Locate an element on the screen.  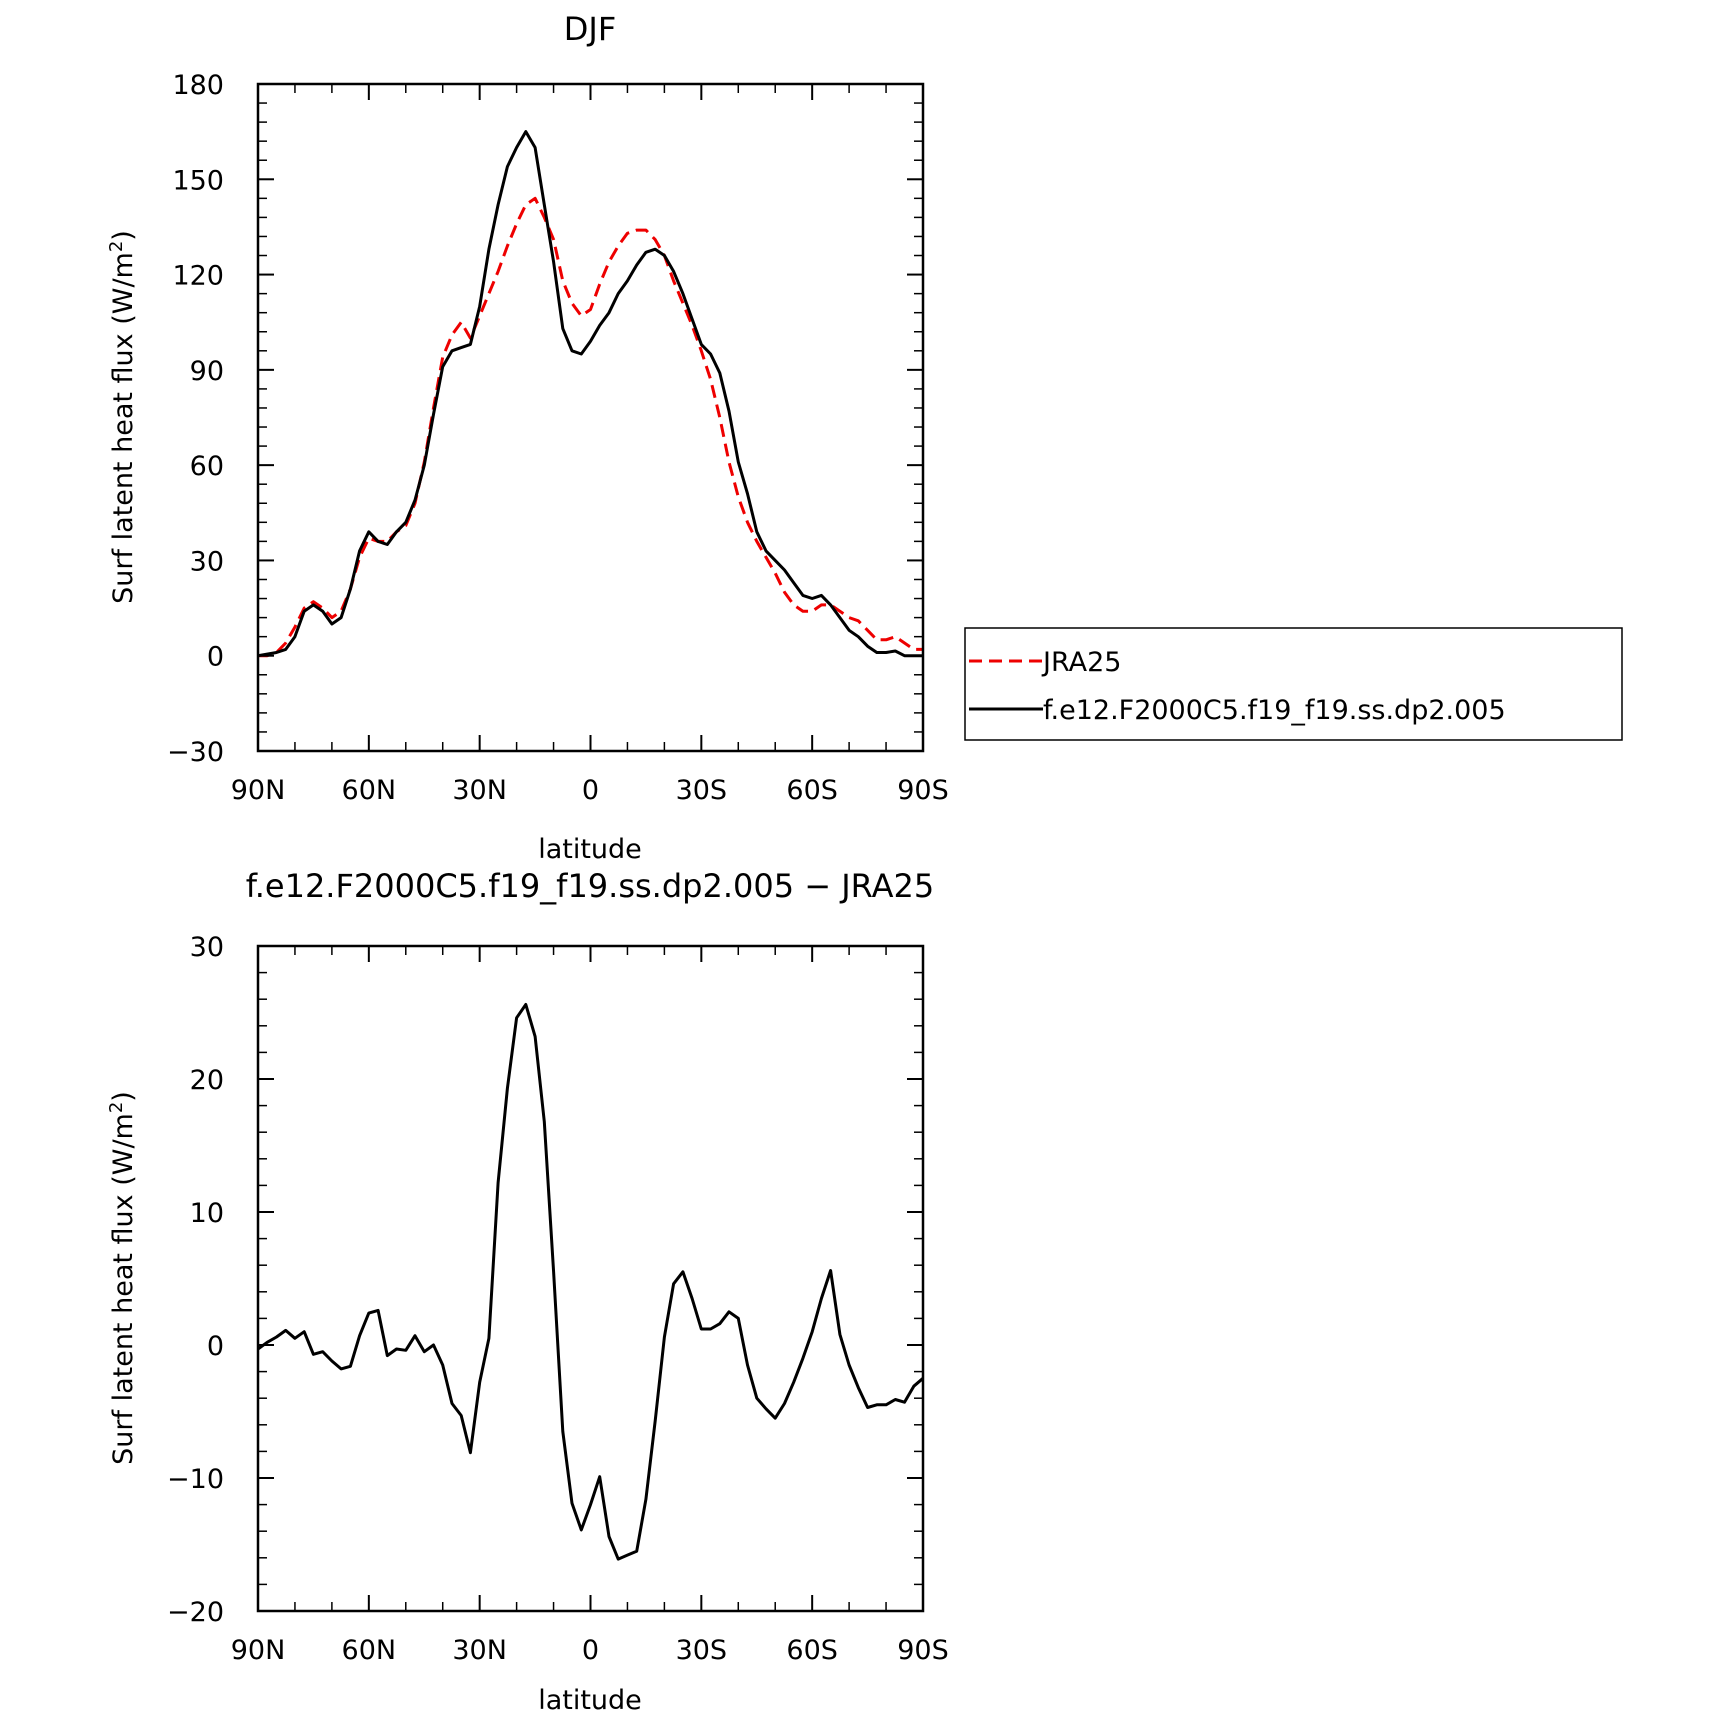
y-tick-label: 120 is located at coordinates (198, 276).